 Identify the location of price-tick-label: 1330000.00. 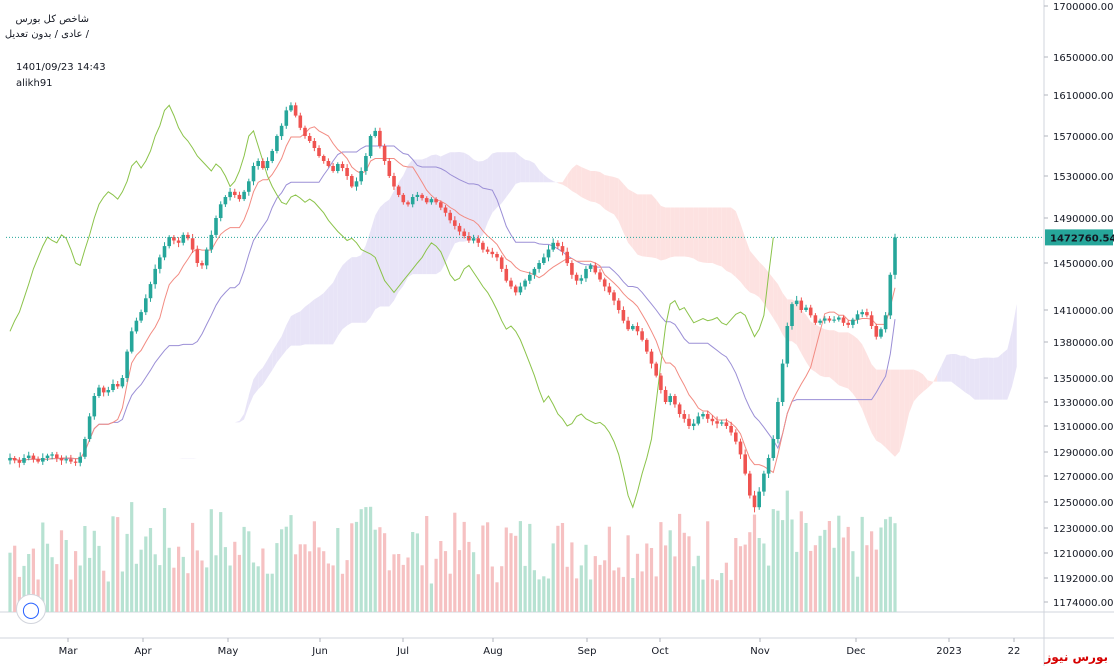
(1083, 403).